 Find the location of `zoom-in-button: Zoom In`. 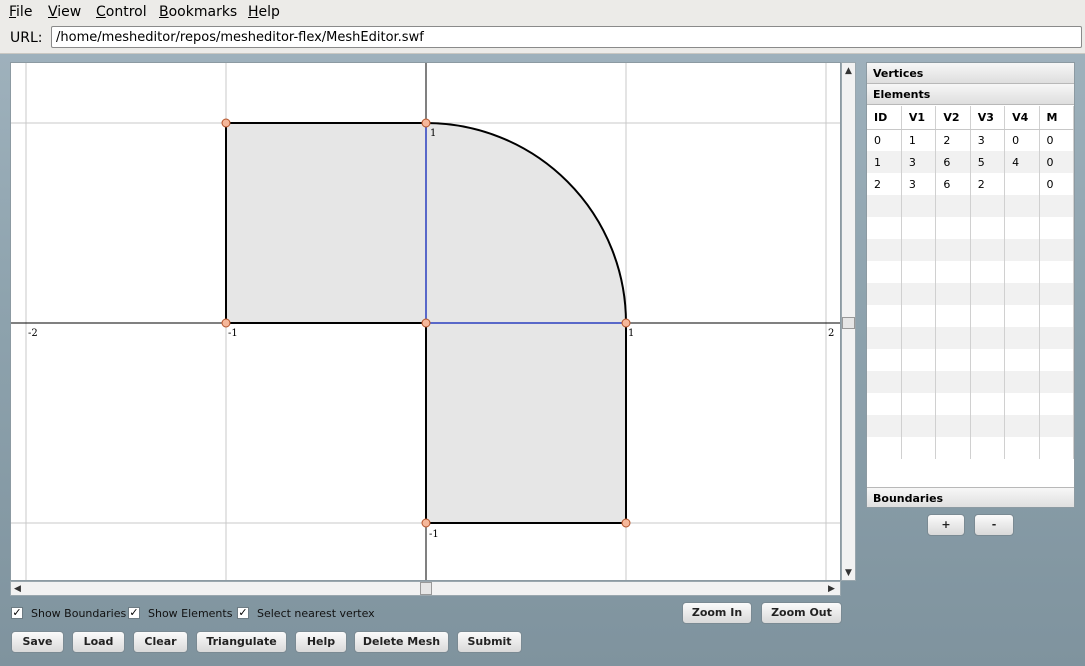

zoom-in-button: Zoom In is located at coordinates (717, 613).